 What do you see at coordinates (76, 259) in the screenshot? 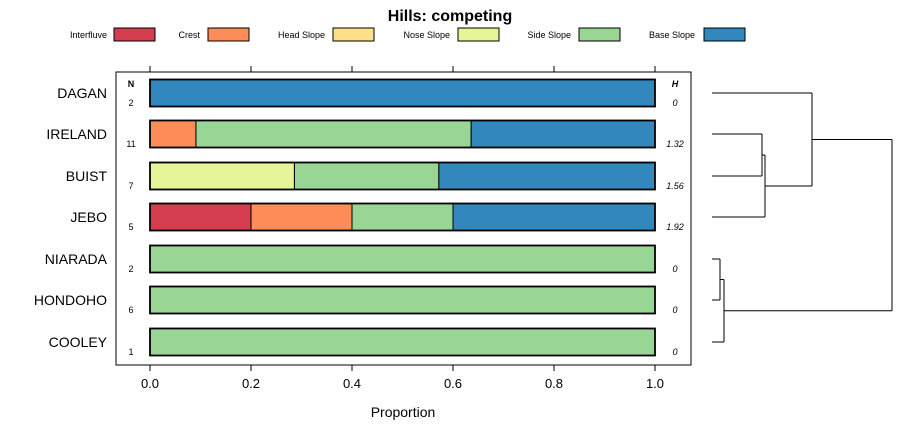
I see `category-label: NIARADA` at bounding box center [76, 259].